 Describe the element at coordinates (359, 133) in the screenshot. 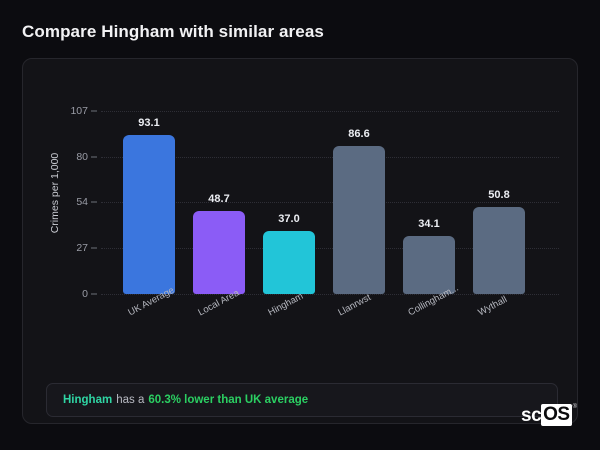

I see `bar-value-label: 86.6` at that location.